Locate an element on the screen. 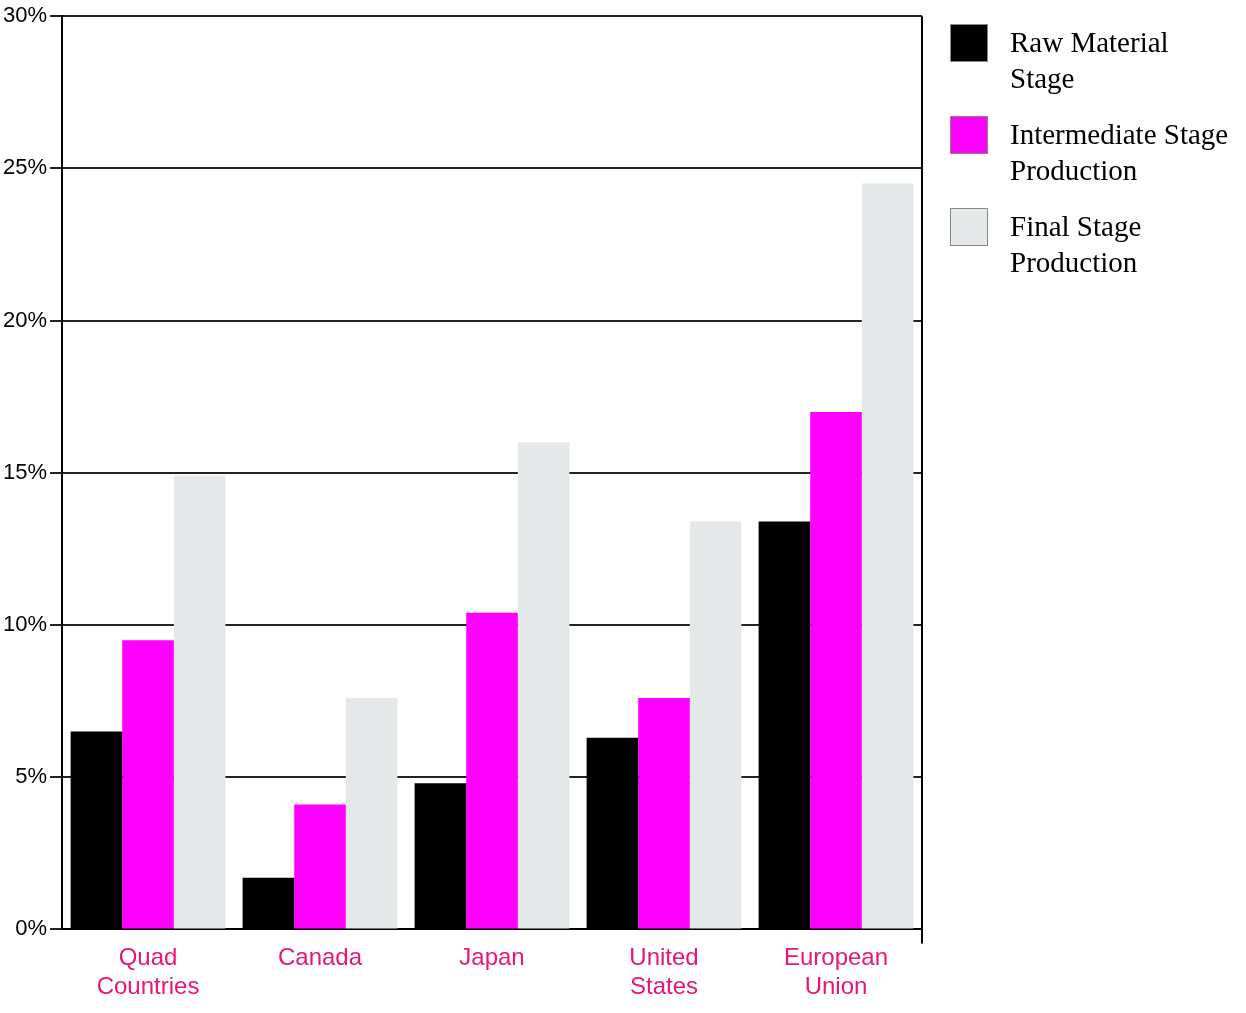 The height and width of the screenshot is (1013, 1246). y-tick-label: 5% is located at coordinates (31, 776).